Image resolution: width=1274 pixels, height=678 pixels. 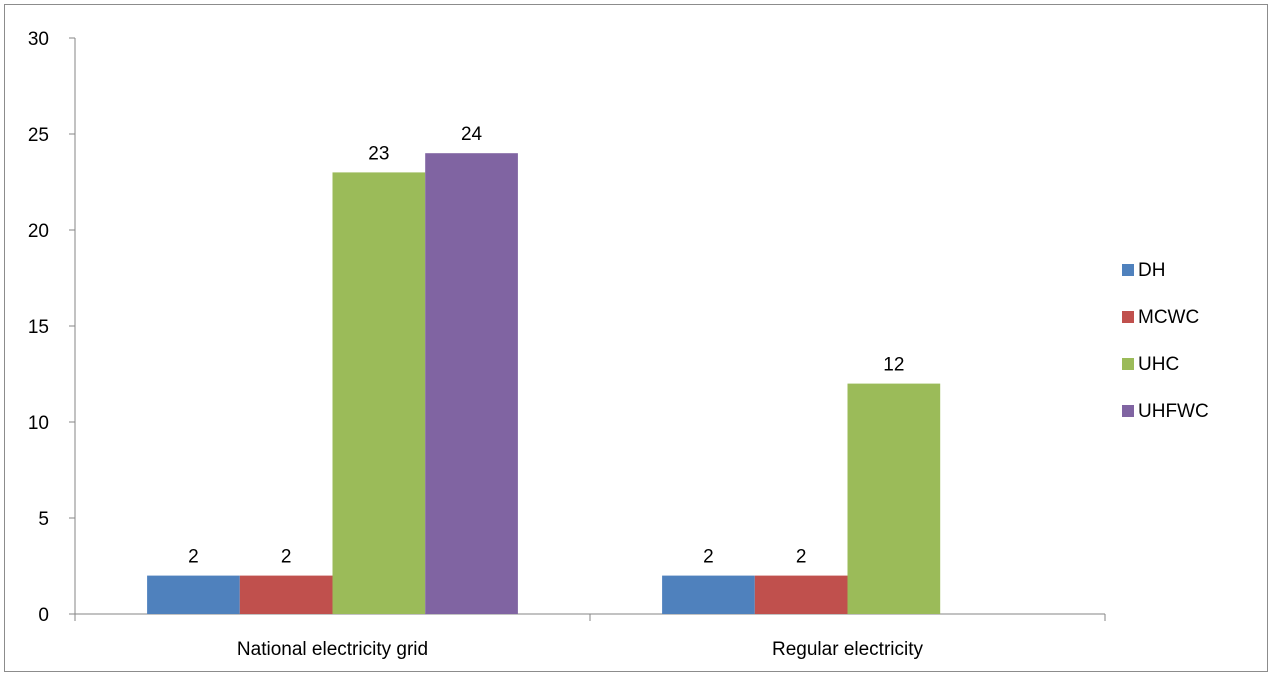 I want to click on legend-item: UHFWC, so click(x=1165, y=411).